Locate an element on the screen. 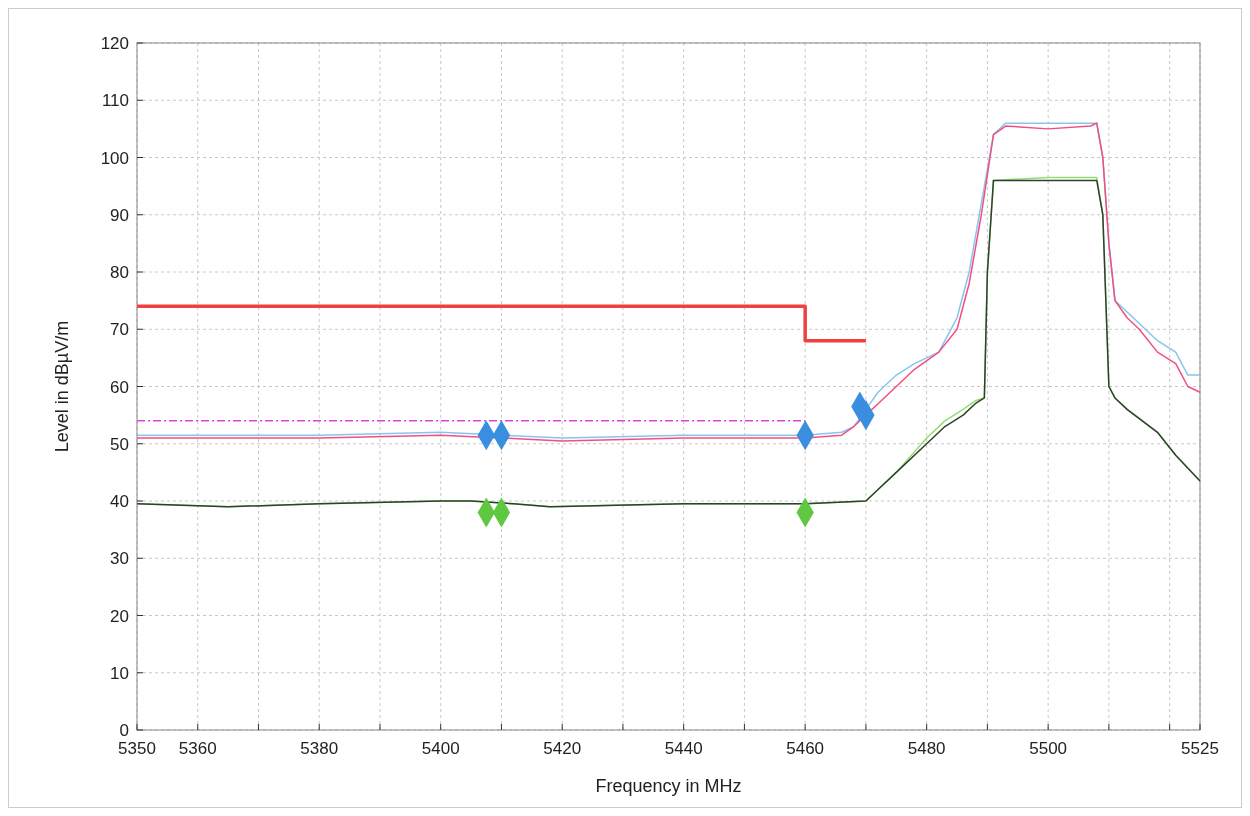 Image resolution: width=1250 pixels, height=816 pixels. y-tick-label: 110 is located at coordinates (115, 101).